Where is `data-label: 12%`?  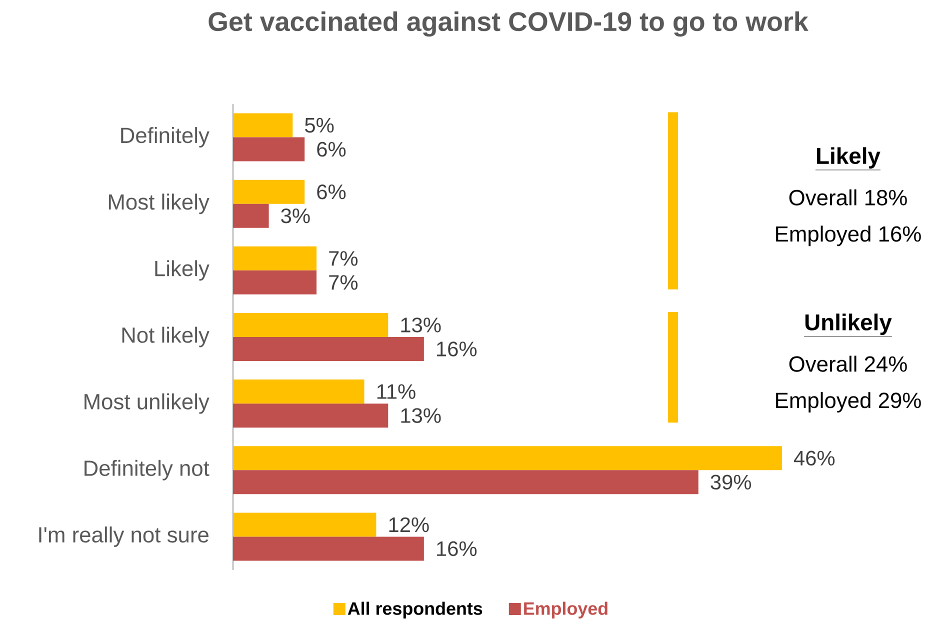 data-label: 12% is located at coordinates (409, 524).